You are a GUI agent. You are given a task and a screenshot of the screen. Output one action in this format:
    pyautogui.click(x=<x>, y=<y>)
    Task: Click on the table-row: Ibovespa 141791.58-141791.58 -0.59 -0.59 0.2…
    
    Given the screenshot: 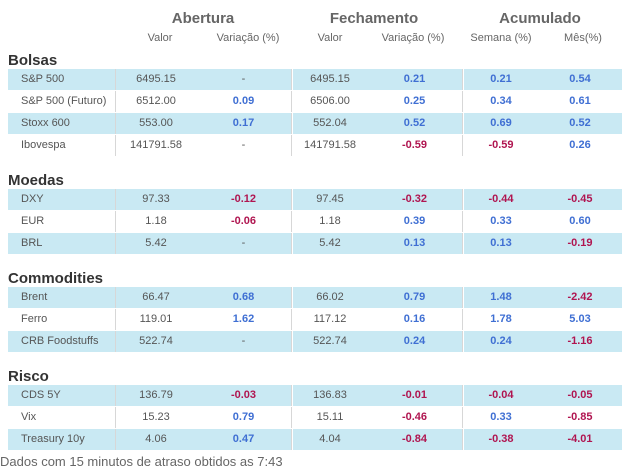 What is the action you would take?
    pyautogui.click(x=315, y=146)
    